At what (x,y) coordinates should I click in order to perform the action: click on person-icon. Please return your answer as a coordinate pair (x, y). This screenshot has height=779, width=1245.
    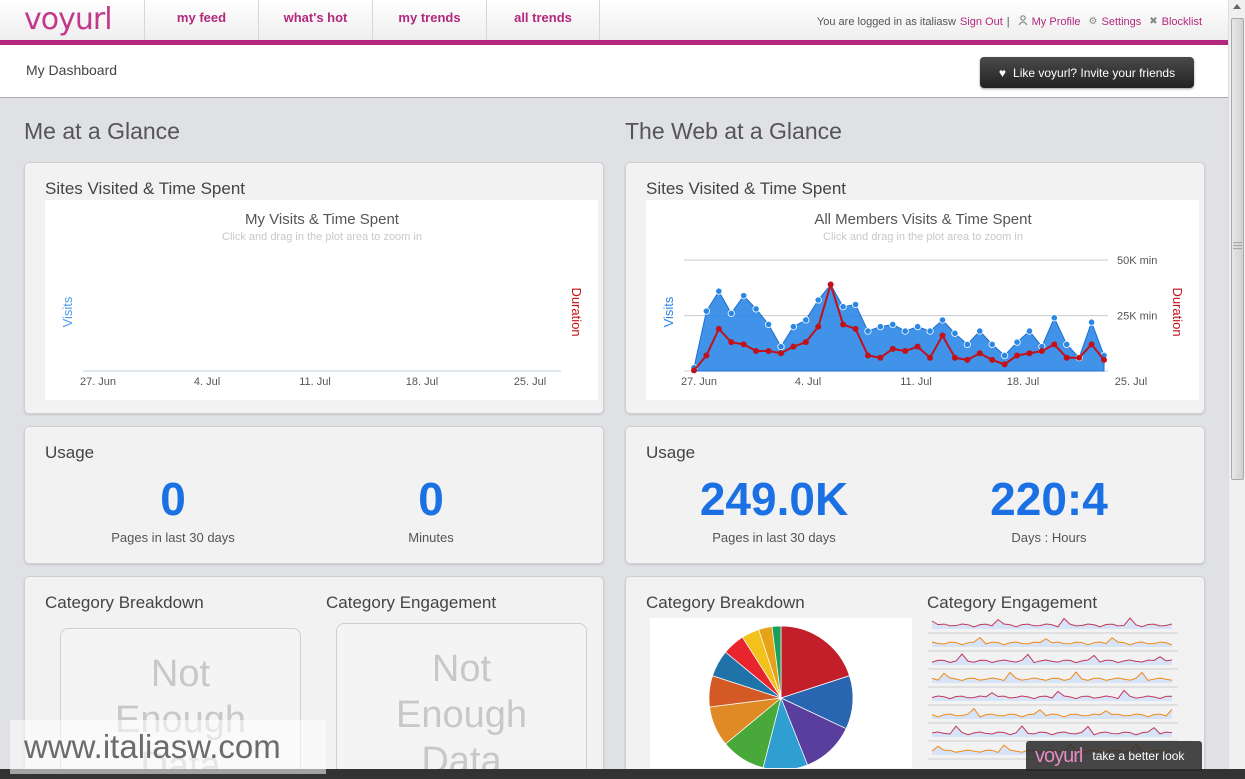
    Looking at the image, I should click on (1023, 21).